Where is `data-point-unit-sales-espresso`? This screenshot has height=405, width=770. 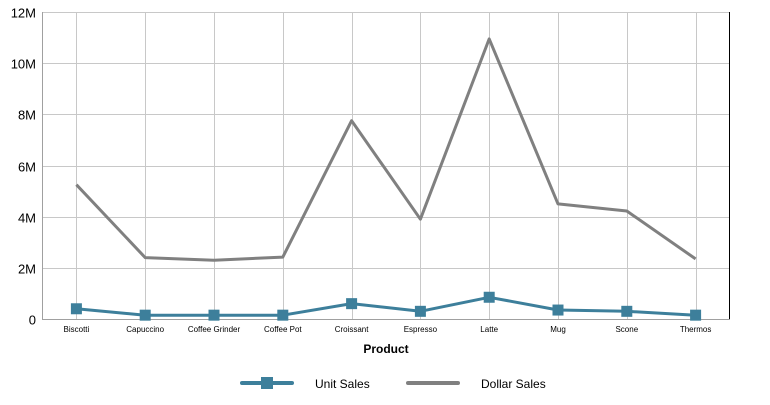
data-point-unit-sales-espresso is located at coordinates (420, 311).